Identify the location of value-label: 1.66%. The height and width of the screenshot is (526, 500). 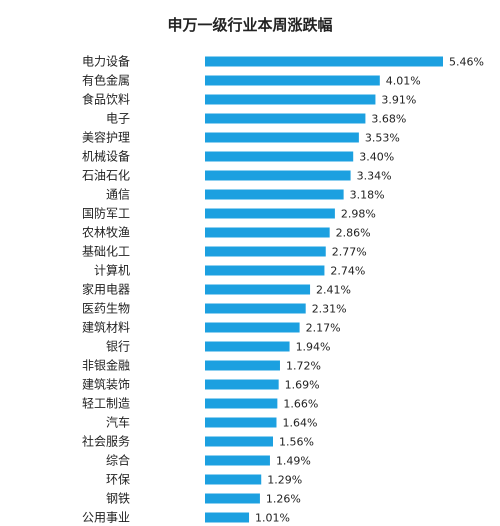
(300, 404).